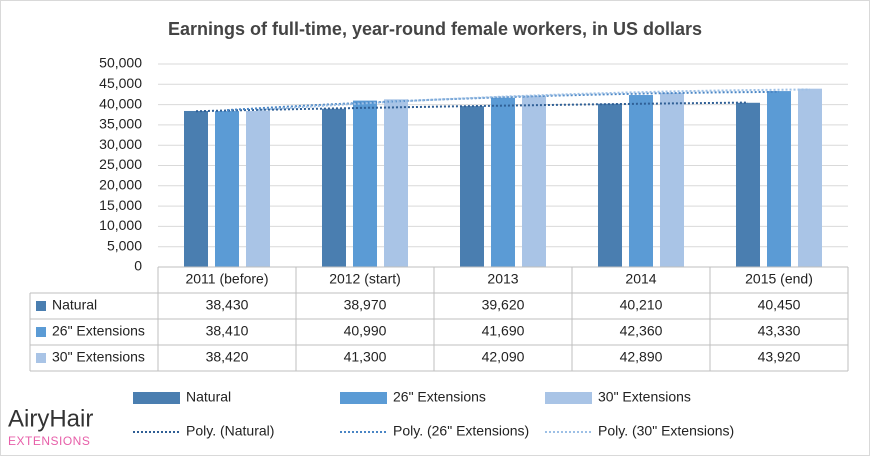 This screenshot has height=456, width=870. Describe the element at coordinates (120, 144) in the screenshot. I see `y-tick-label: 30,000` at that location.